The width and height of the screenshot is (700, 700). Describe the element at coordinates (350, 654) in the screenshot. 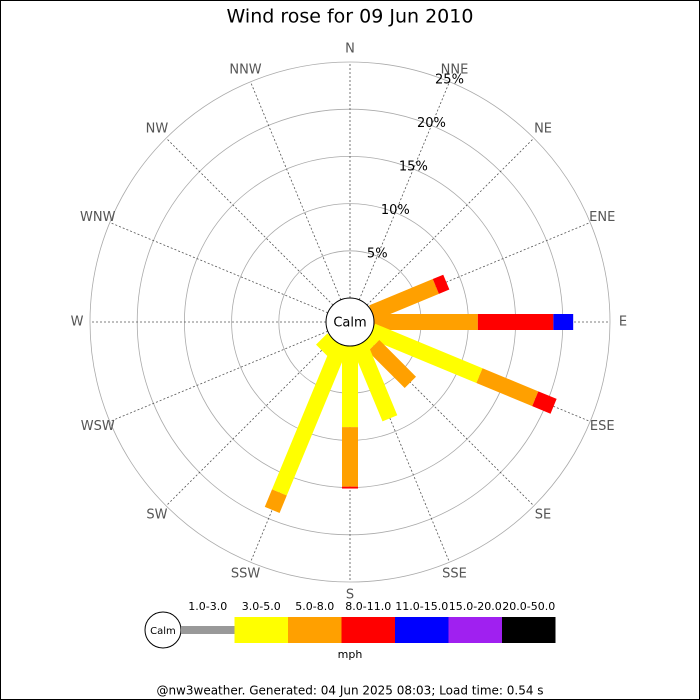

I see `legend-unit: mph` at that location.